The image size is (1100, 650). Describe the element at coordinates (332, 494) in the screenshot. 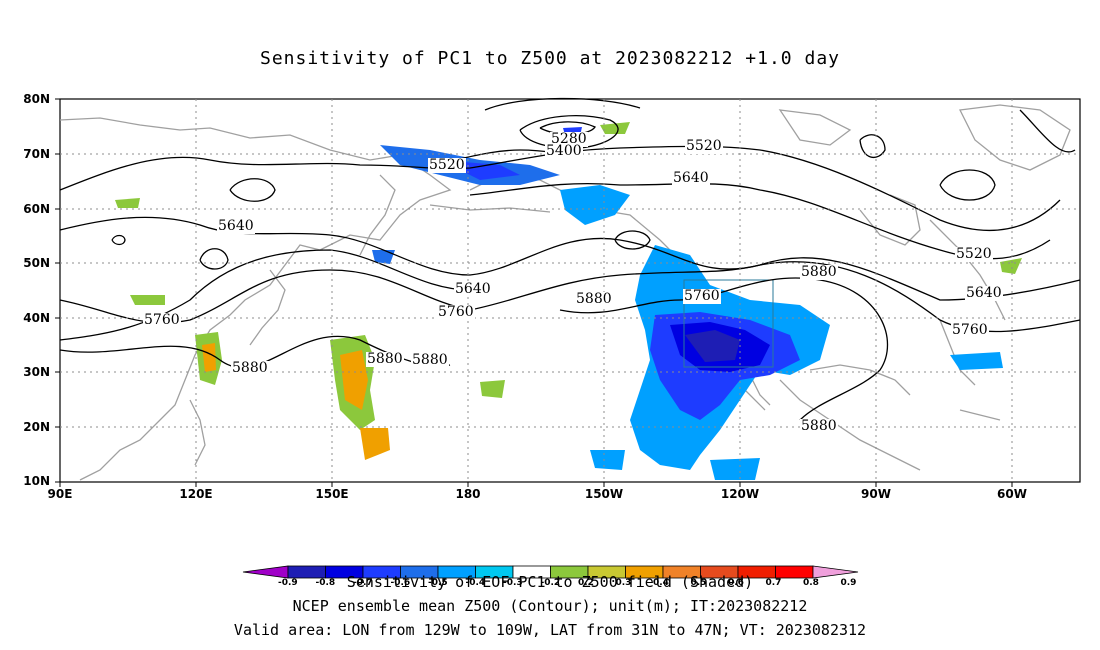

I see `lon-label-150e: 150E` at that location.